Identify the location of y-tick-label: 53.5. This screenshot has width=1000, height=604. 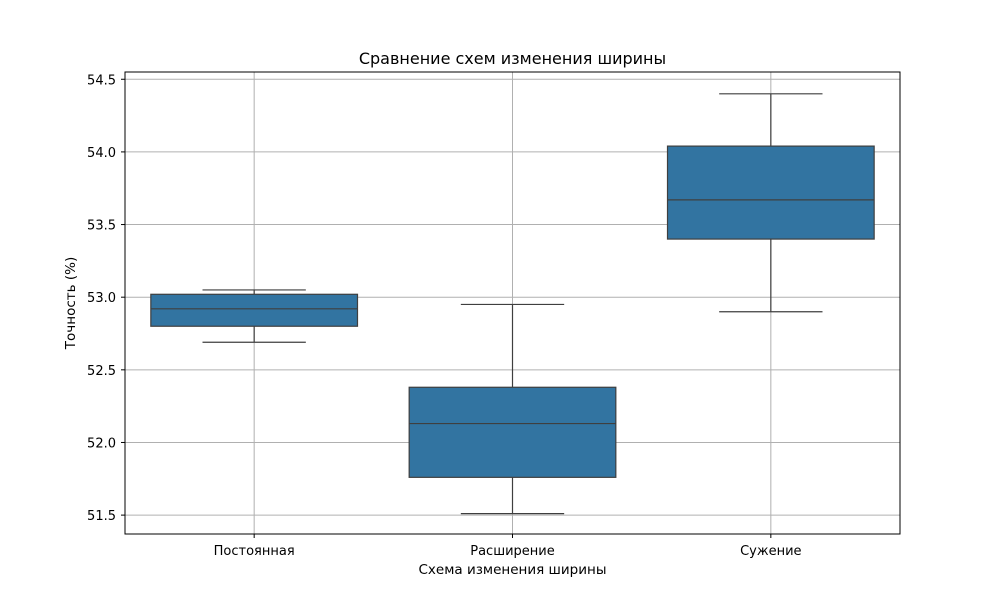
(101, 226).